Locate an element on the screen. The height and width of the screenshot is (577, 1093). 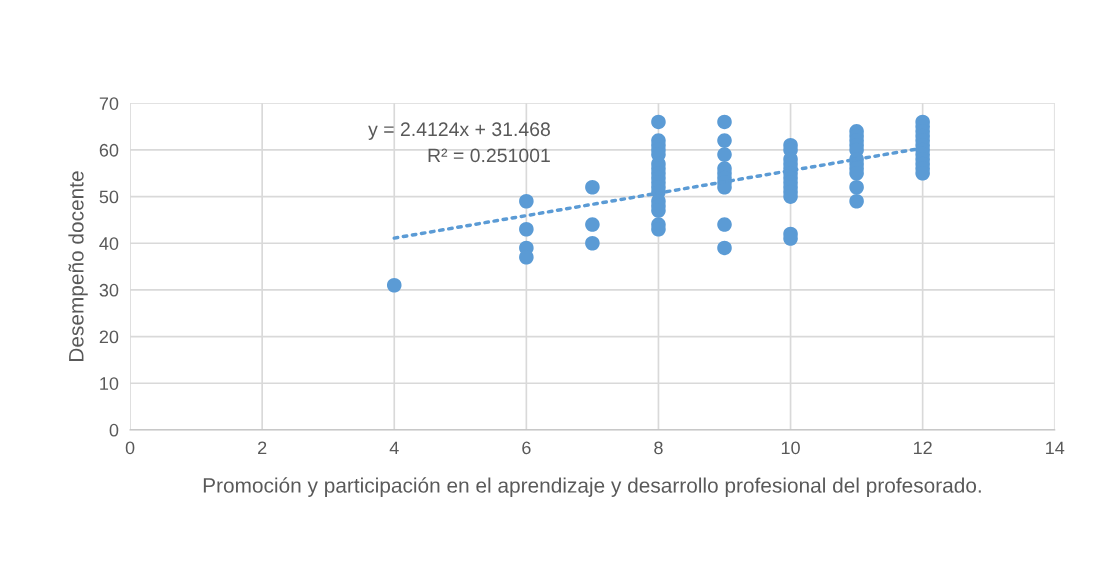
x-tick-label: 14 is located at coordinates (1055, 448).